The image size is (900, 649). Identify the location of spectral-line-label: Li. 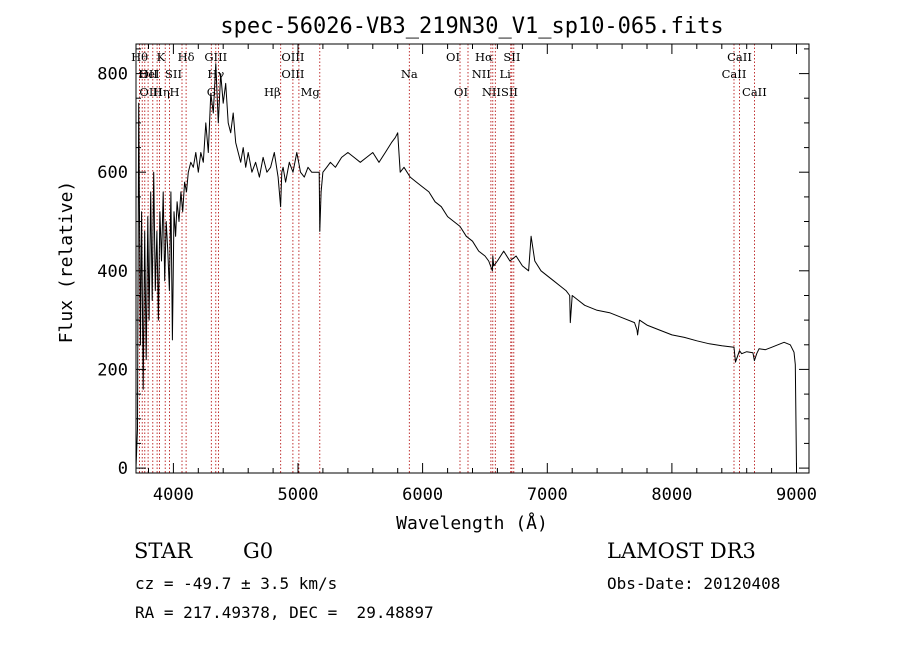
(505, 74).